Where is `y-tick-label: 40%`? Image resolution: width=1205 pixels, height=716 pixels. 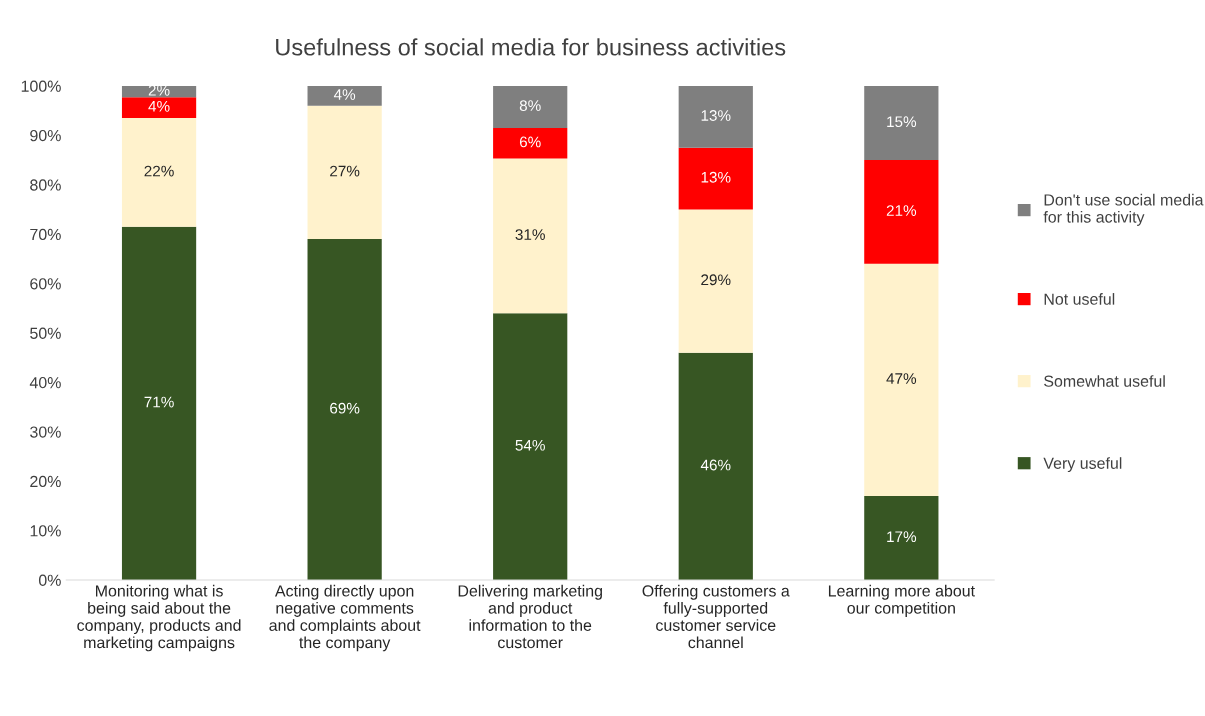
y-tick-label: 40% is located at coordinates (45, 382).